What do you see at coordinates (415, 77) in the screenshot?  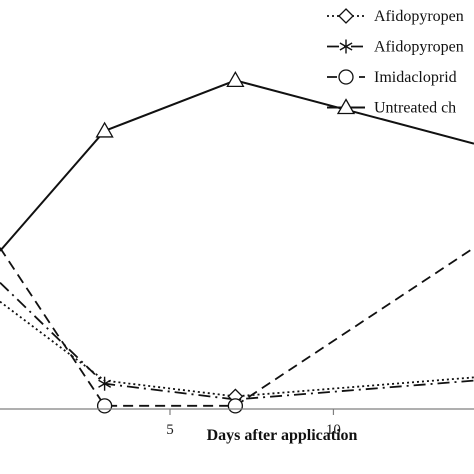 I see `legend-label-3: Imidacloprid` at bounding box center [415, 77].